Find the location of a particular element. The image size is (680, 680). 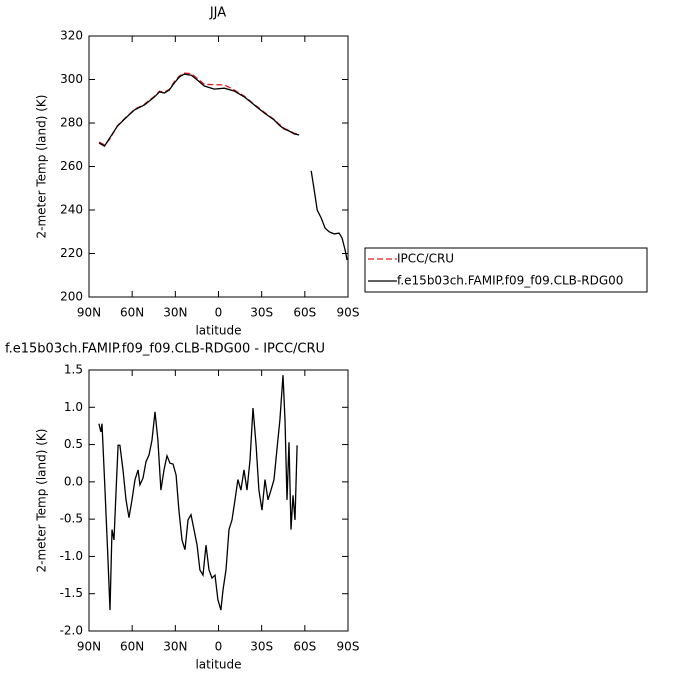

y-tick-label: 200 is located at coordinates (71, 297).